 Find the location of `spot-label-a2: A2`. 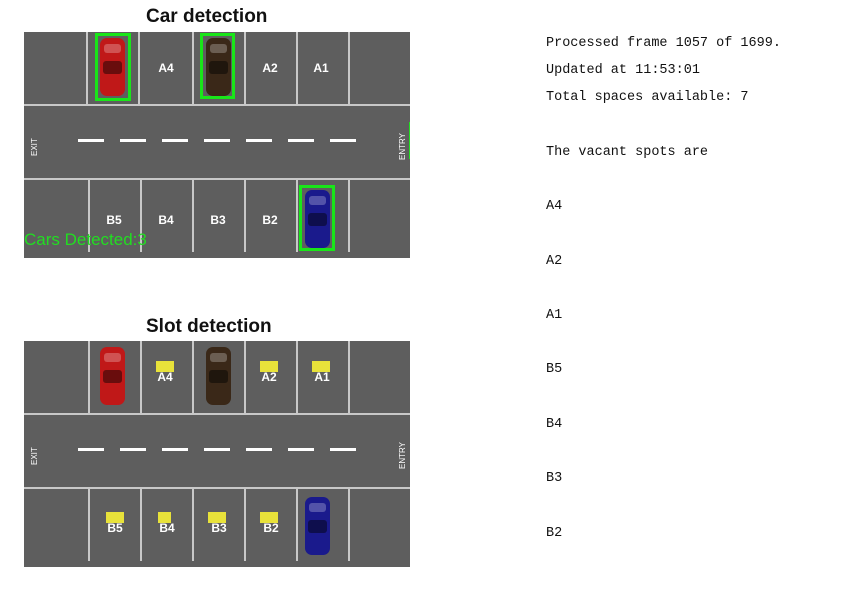

spot-label-a2: A2 is located at coordinates (270, 68).